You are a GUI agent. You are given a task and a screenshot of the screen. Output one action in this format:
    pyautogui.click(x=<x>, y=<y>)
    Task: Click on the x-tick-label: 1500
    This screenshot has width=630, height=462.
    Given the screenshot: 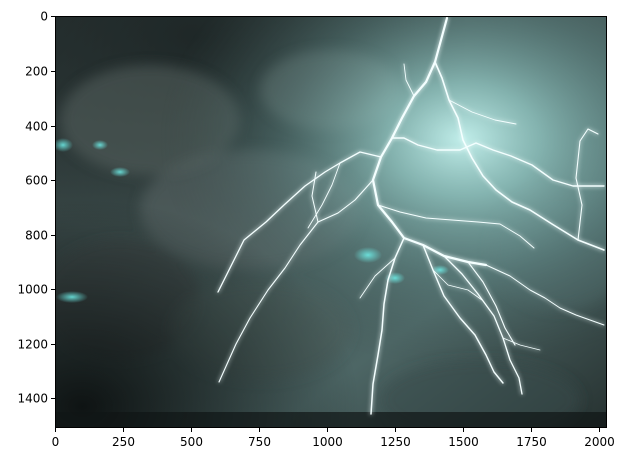 What is the action you would take?
    pyautogui.click(x=463, y=442)
    